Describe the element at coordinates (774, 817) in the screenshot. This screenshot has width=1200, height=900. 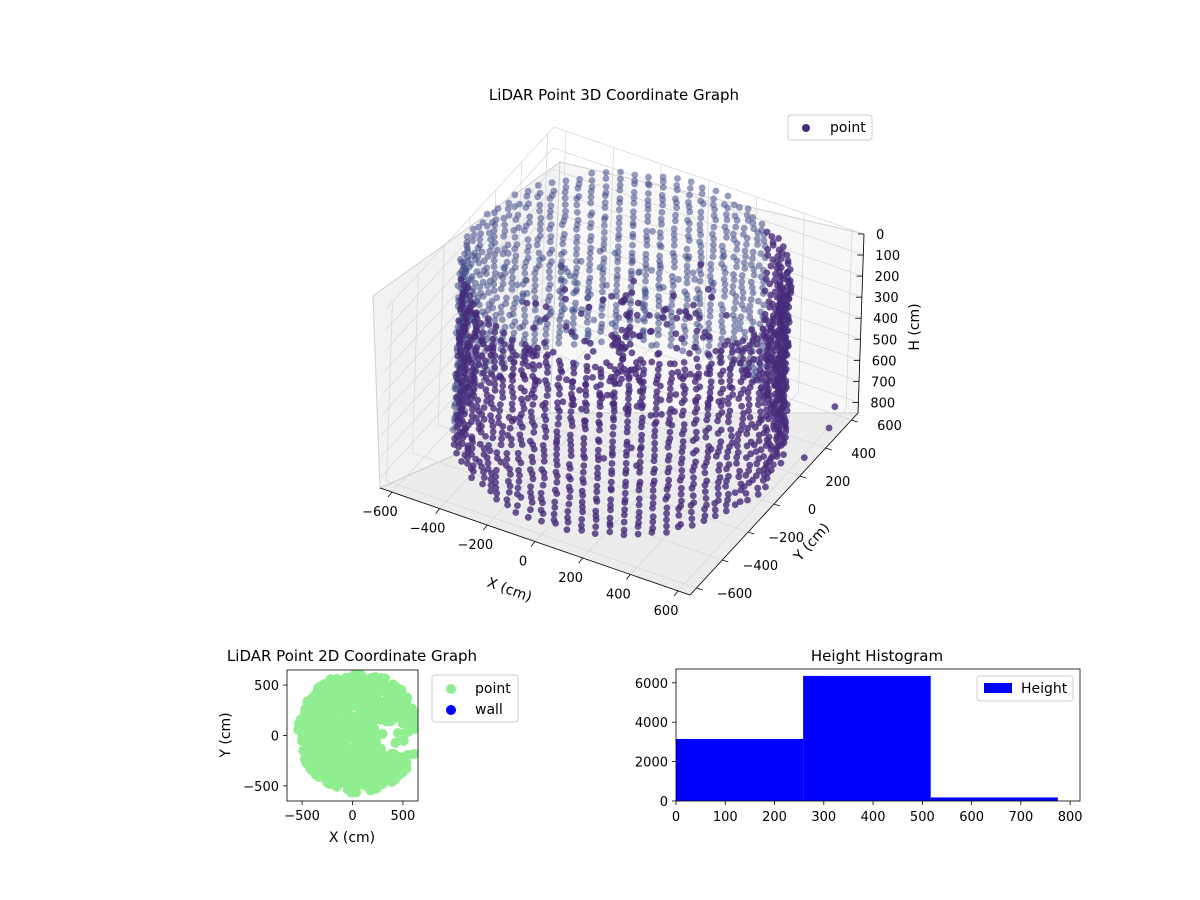
I see `x-tick-label-hist: 200` at that location.